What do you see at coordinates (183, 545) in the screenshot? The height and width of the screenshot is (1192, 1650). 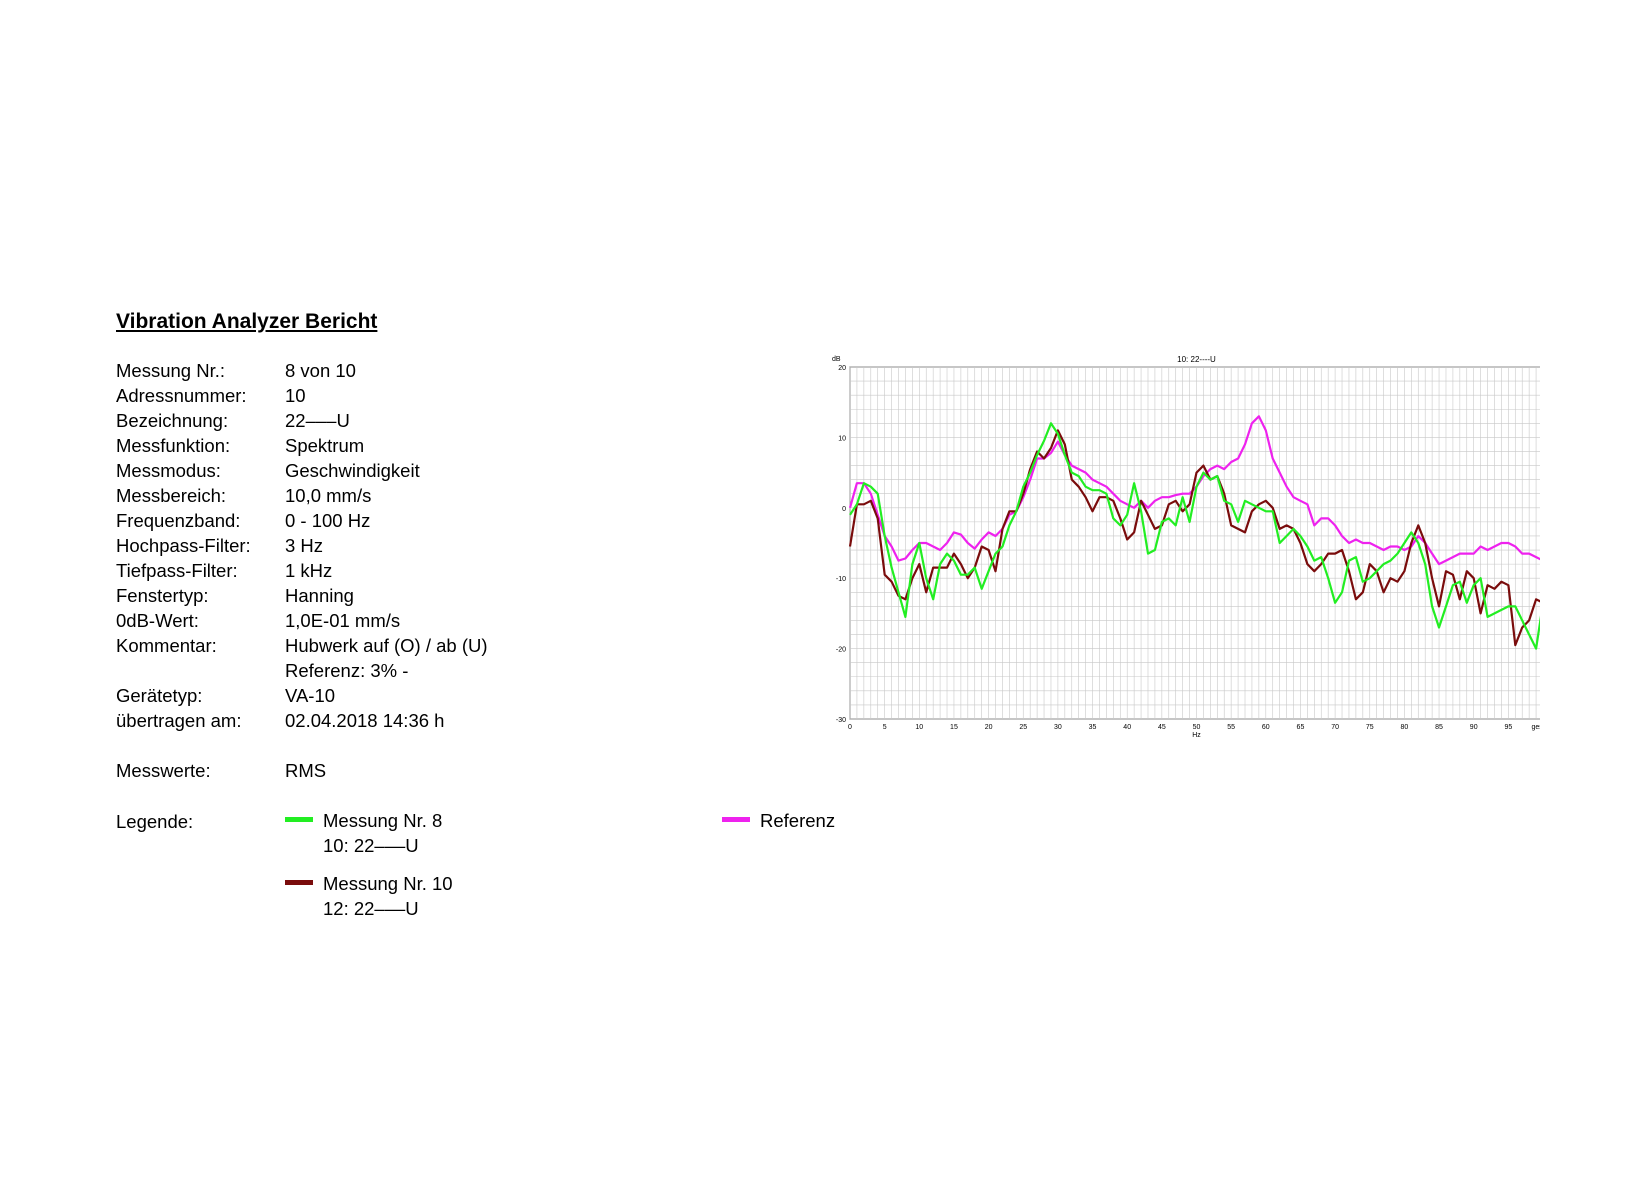 I see `field-label: Hochpass-Filter:` at bounding box center [183, 545].